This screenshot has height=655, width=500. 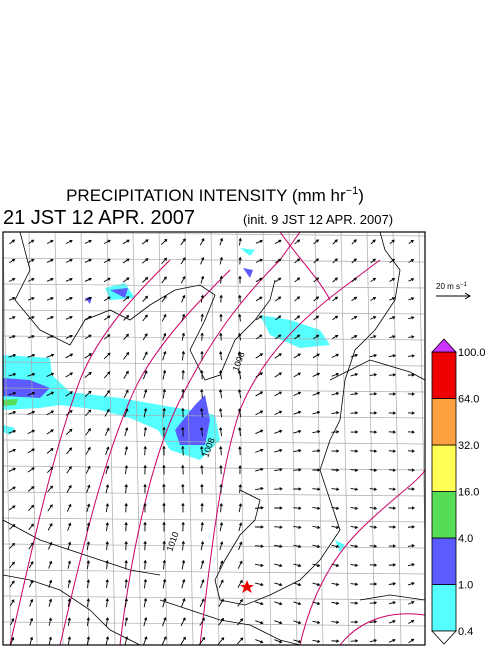 What do you see at coordinates (318, 219) in the screenshot?
I see `init-time: (init. 9 JST 12 APR. 2007)` at bounding box center [318, 219].